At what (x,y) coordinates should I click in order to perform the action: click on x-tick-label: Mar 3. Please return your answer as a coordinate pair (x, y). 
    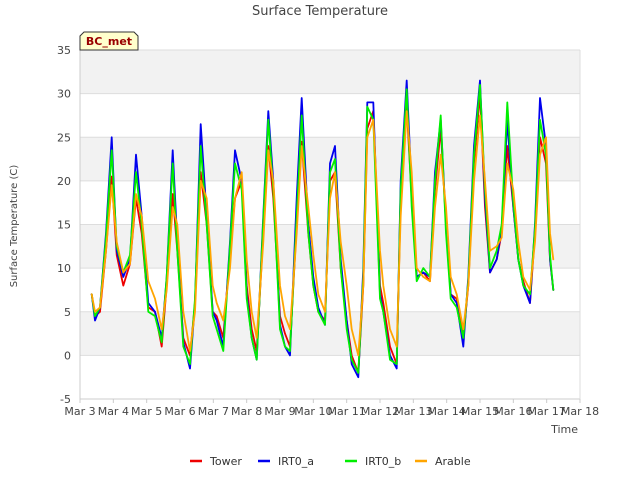
    Looking at the image, I should click on (79, 411).